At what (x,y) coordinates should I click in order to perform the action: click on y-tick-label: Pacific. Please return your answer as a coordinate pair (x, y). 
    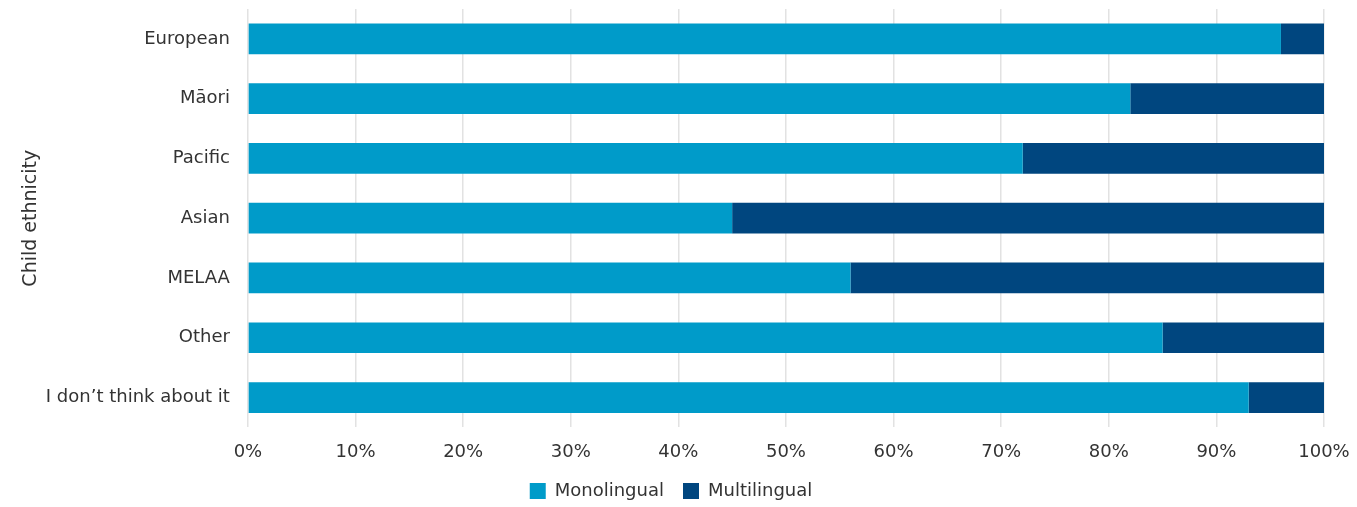
    Looking at the image, I should click on (201, 157).